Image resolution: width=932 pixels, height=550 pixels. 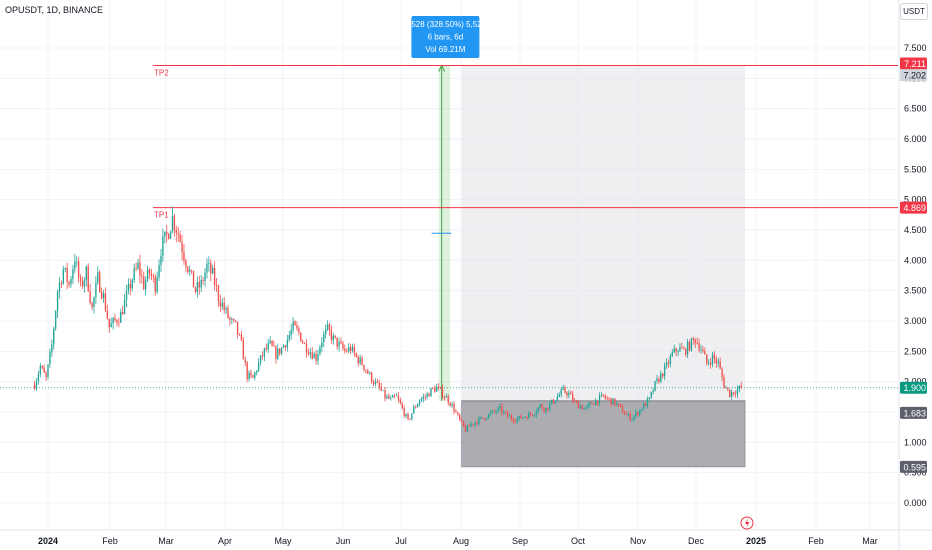 What do you see at coordinates (915, 382) in the screenshot?
I see `price-tick-label: 2.000` at bounding box center [915, 382].